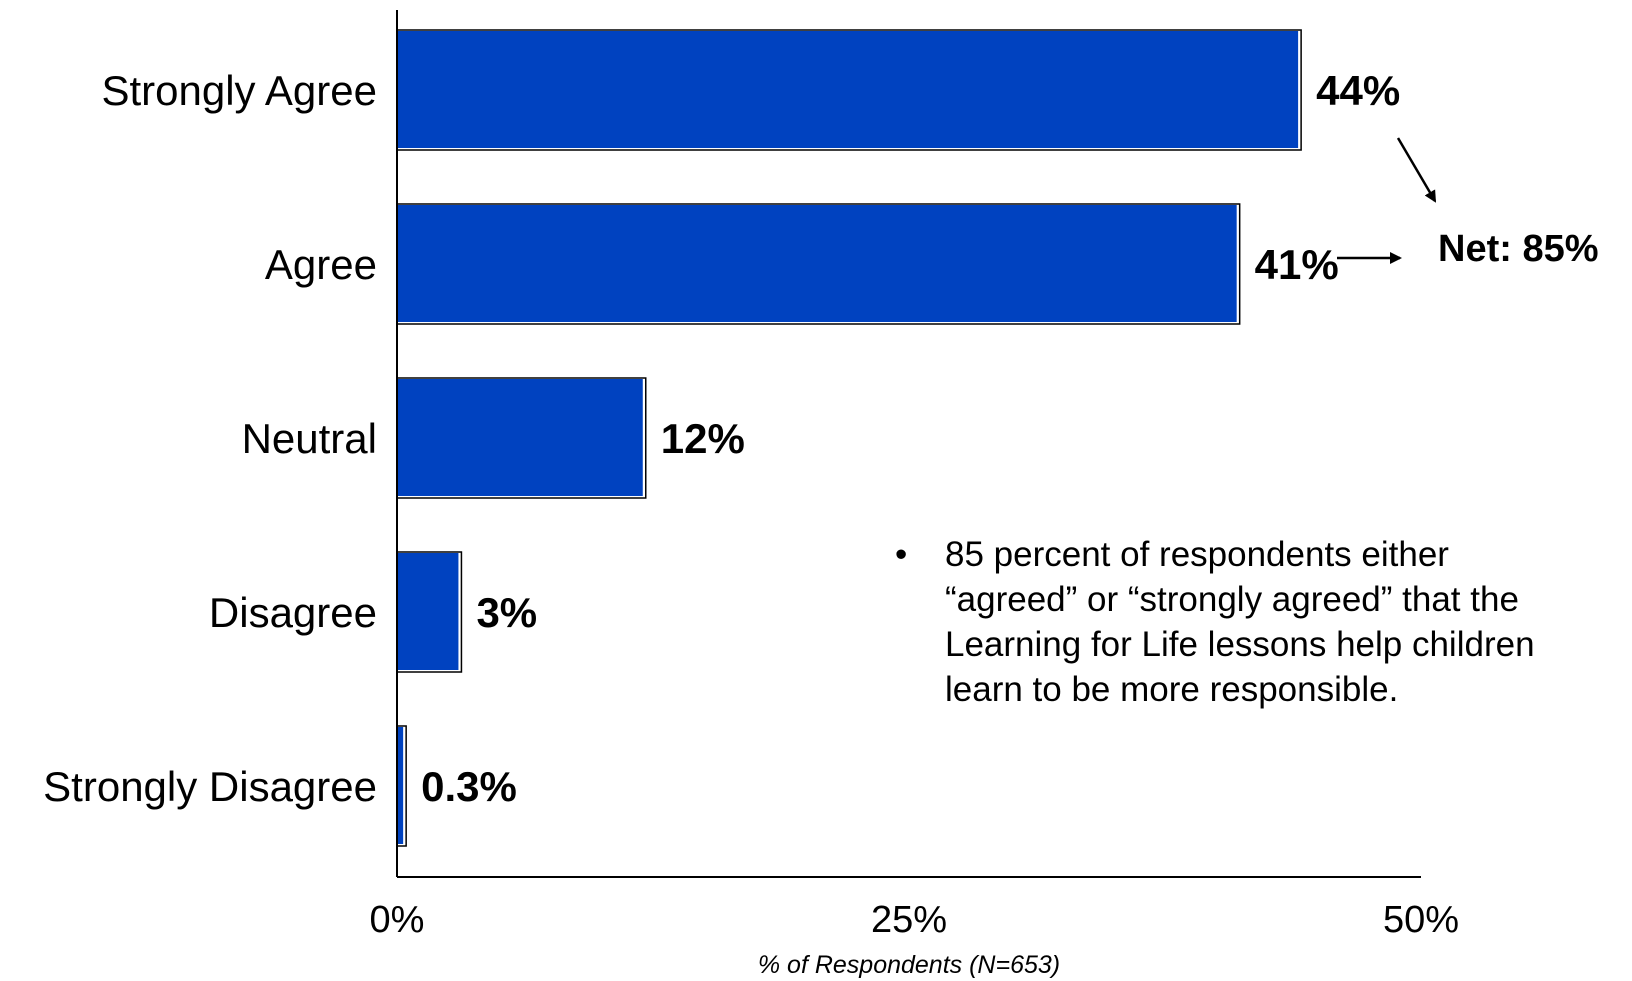 Image resolution: width=1632 pixels, height=981 pixels. What do you see at coordinates (520, 437) in the screenshot?
I see `bar-neutral` at bounding box center [520, 437].